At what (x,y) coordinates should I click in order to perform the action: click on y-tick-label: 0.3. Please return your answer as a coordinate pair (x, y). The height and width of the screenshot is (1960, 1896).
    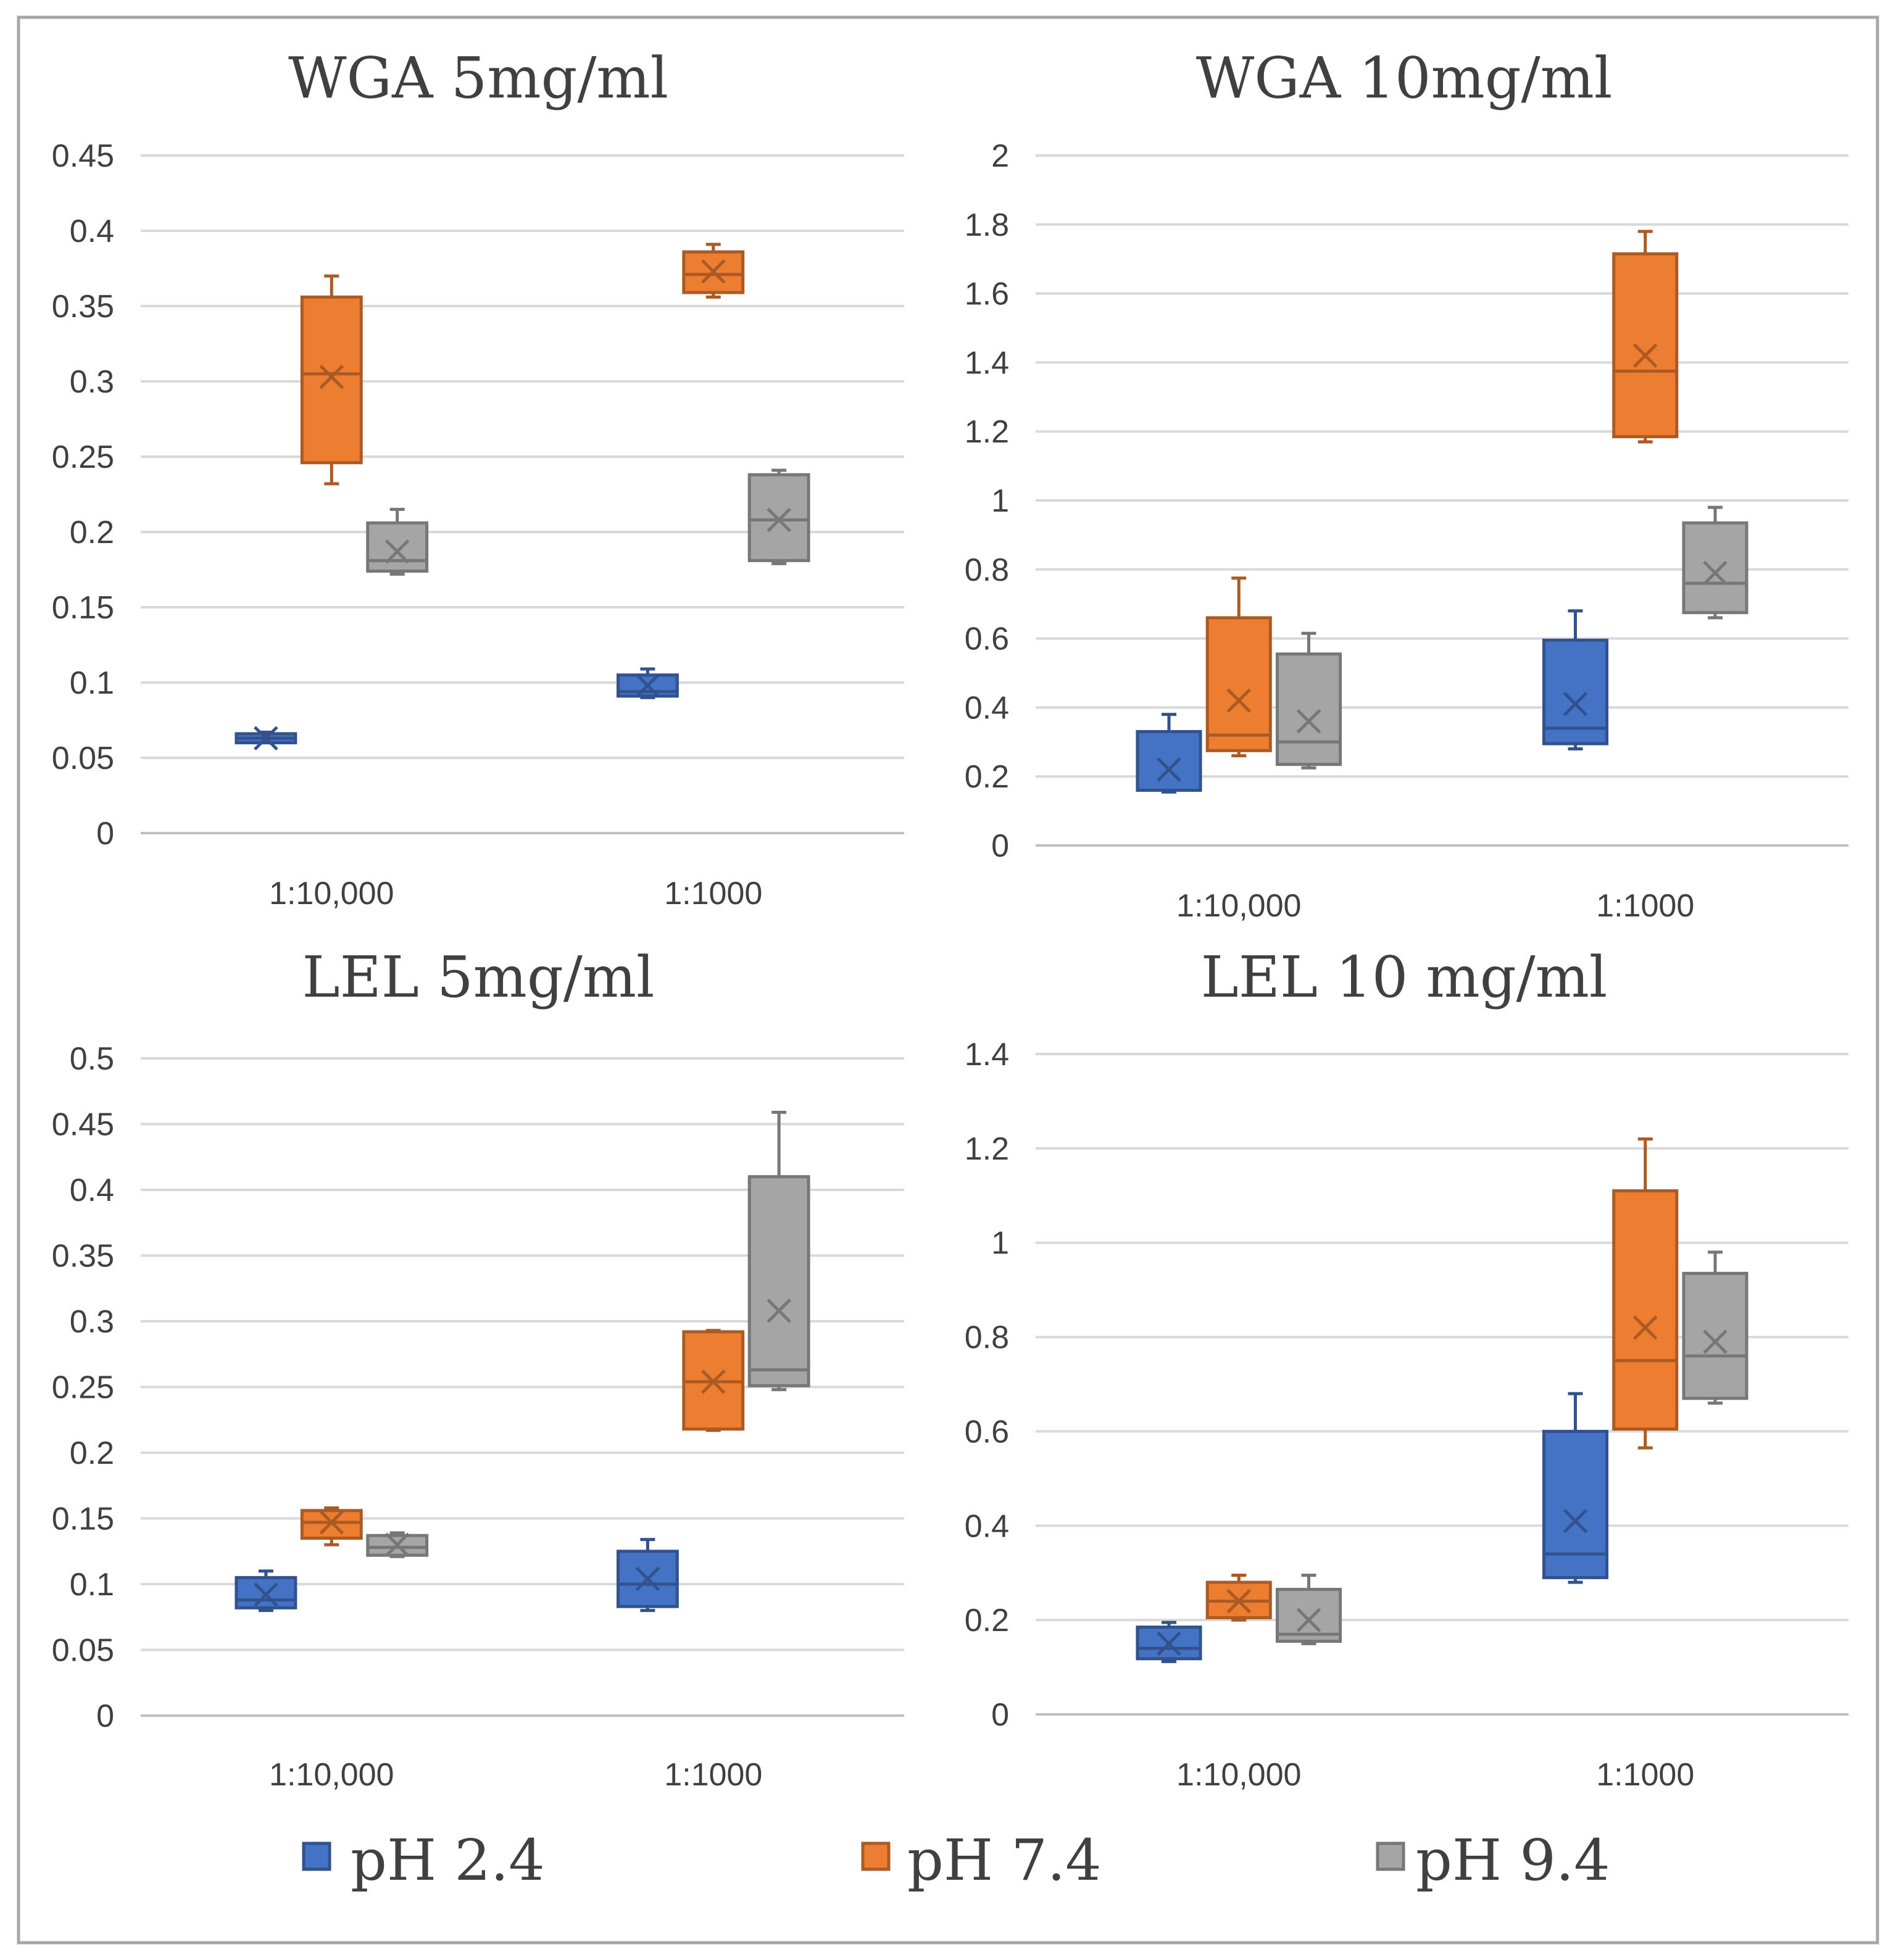
    Looking at the image, I should click on (92, 1322).